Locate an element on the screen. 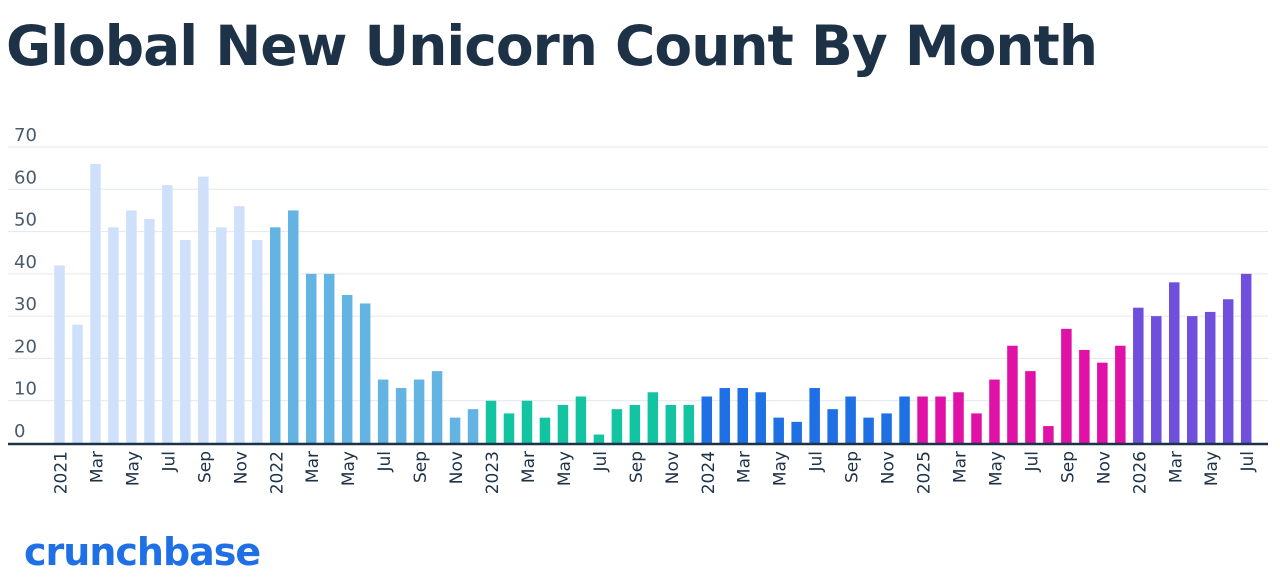 The height and width of the screenshot is (579, 1280). y-tick-label: 40 is located at coordinates (25, 262).